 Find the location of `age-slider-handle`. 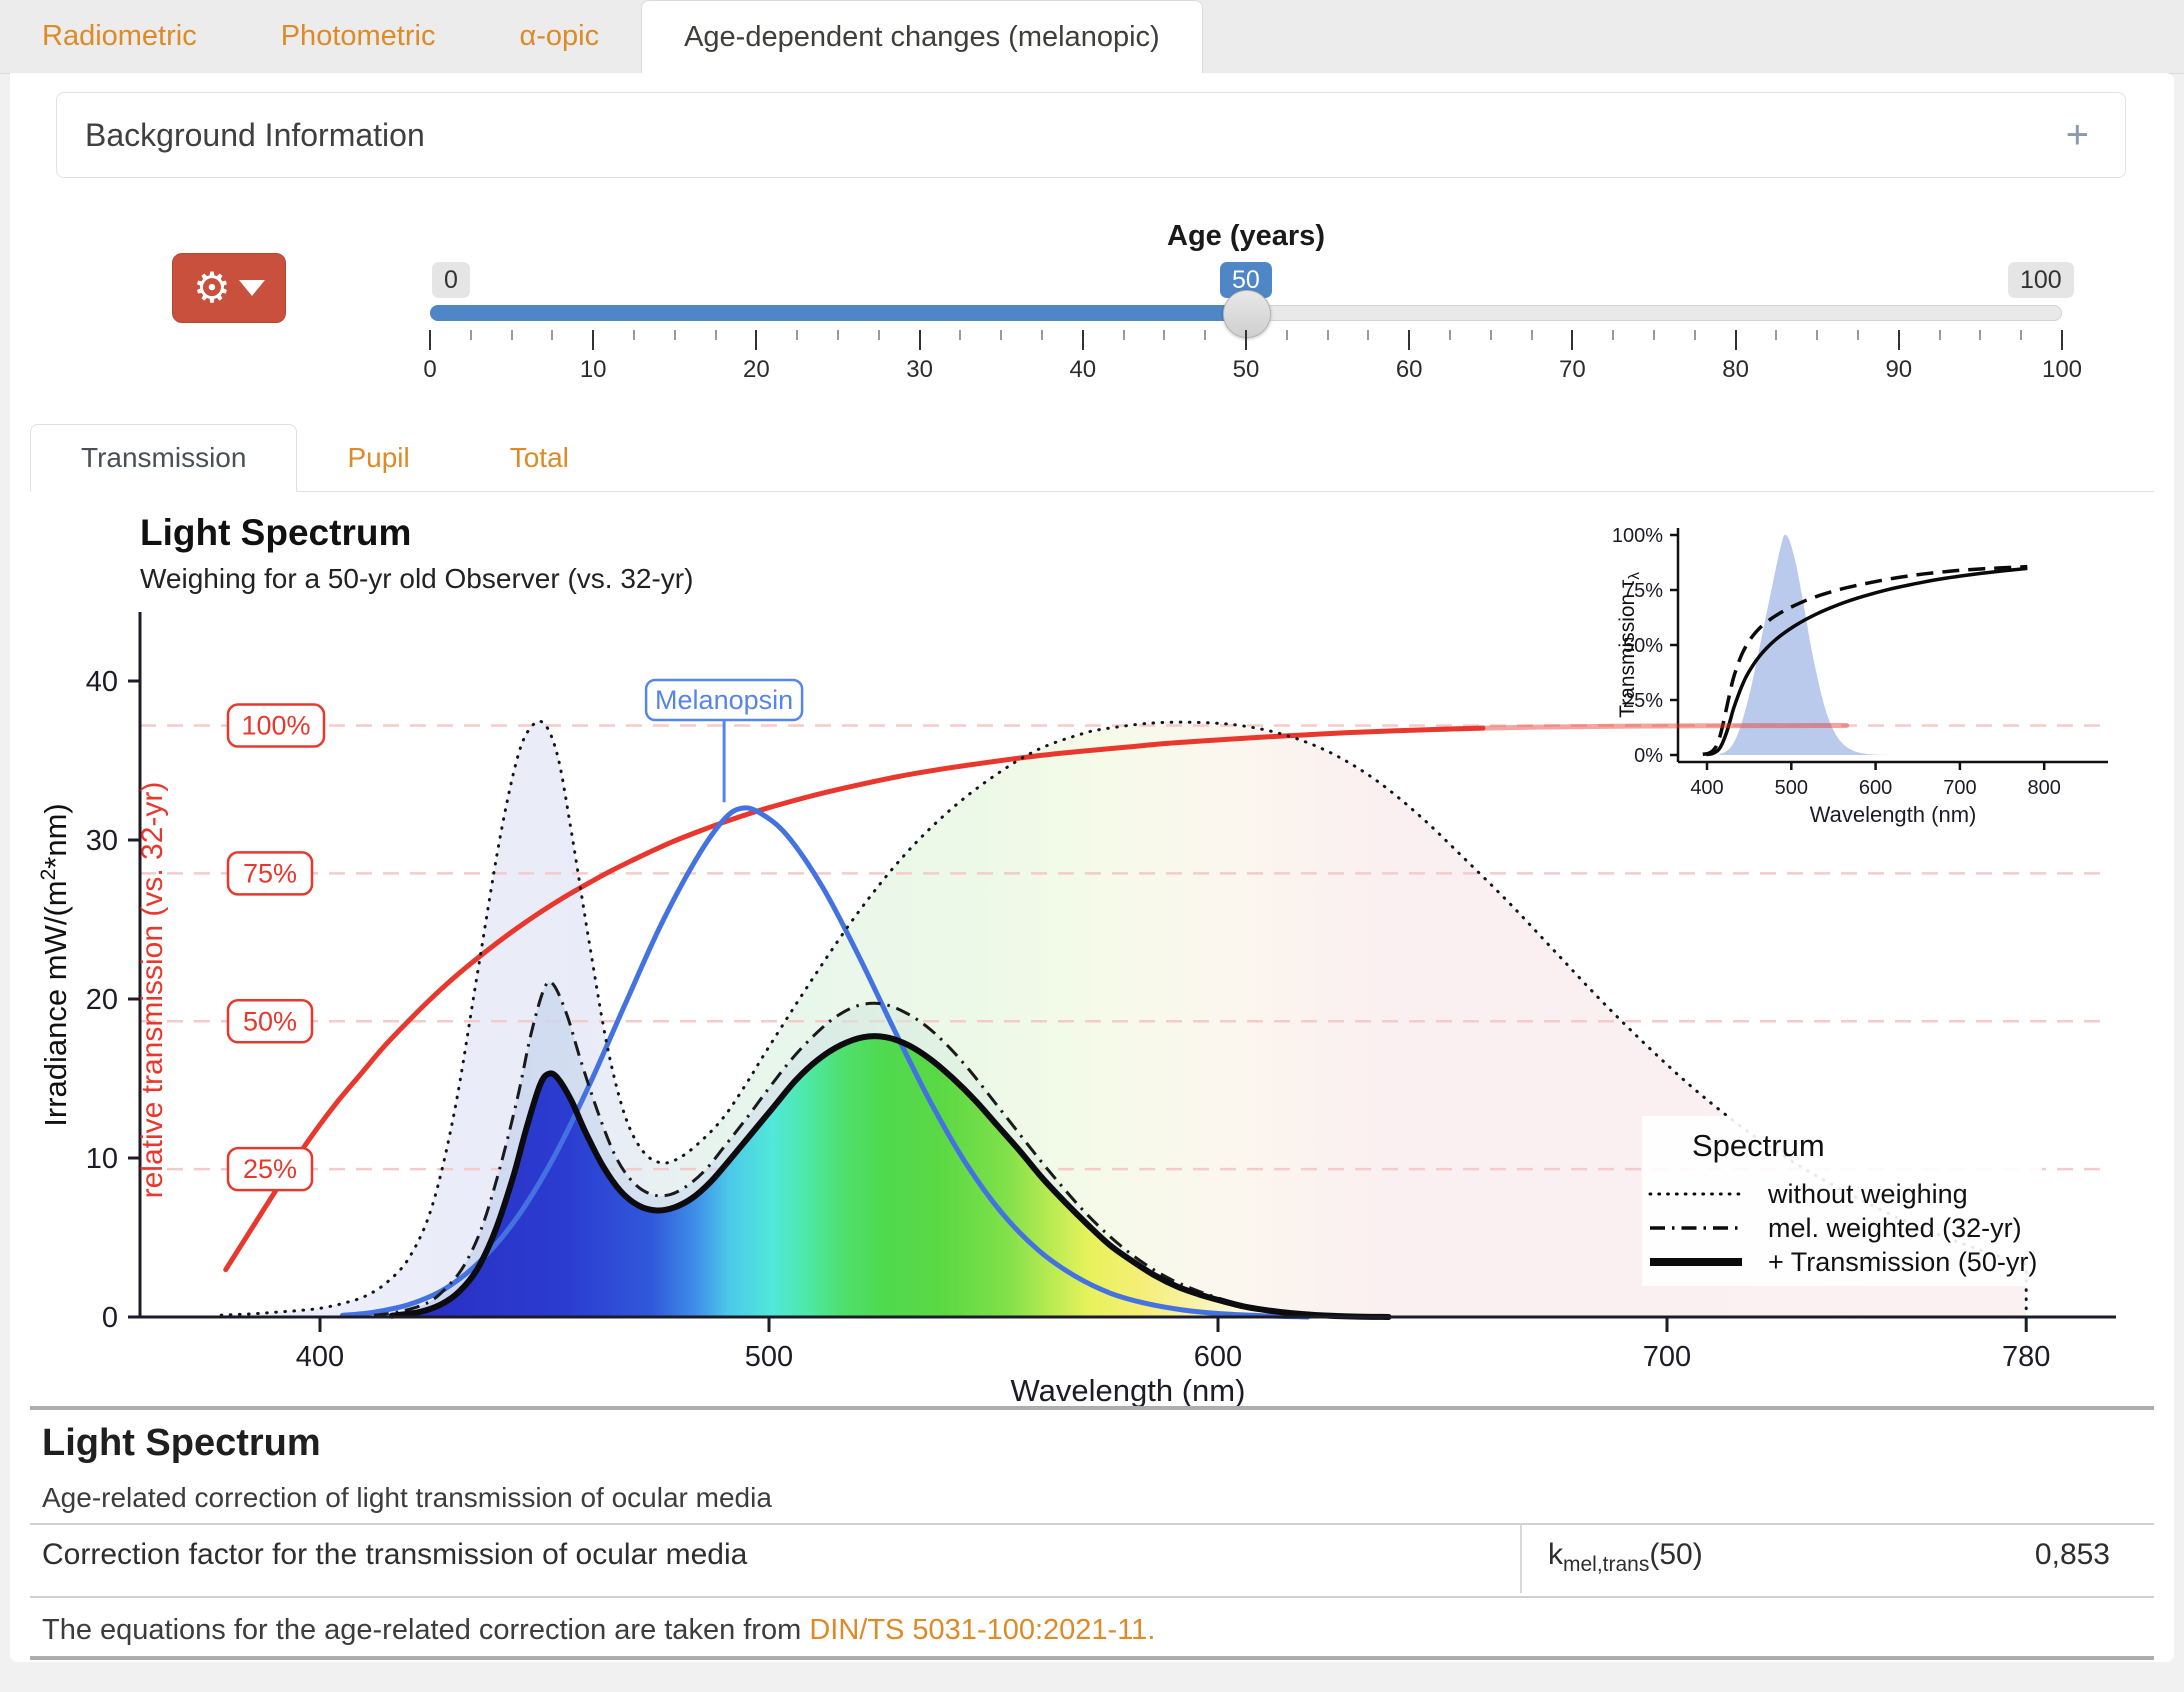

age-slider-handle is located at coordinates (1247, 314).